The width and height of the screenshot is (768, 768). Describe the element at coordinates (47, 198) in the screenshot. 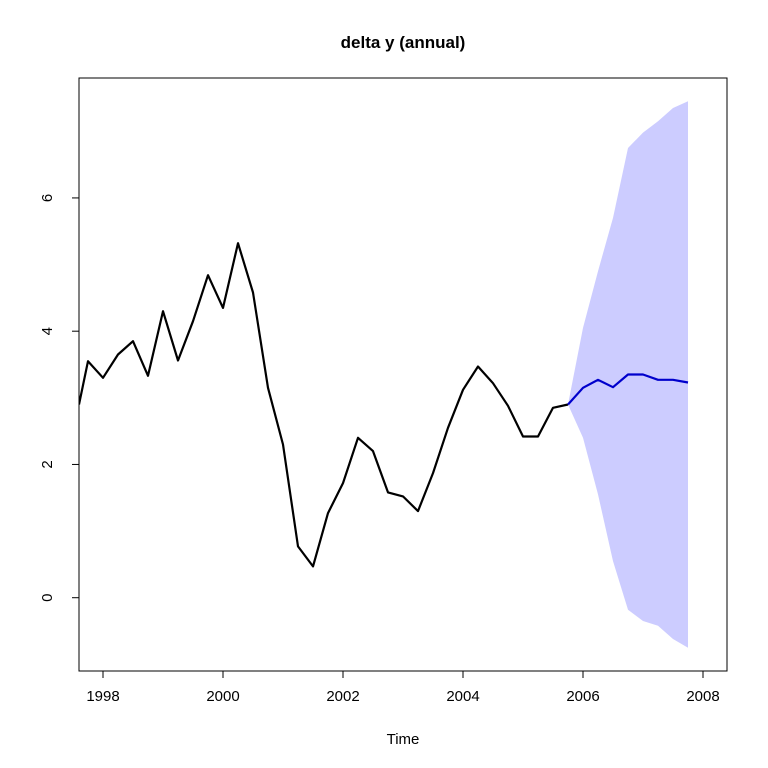

I see `y-tick-label: 6` at that location.